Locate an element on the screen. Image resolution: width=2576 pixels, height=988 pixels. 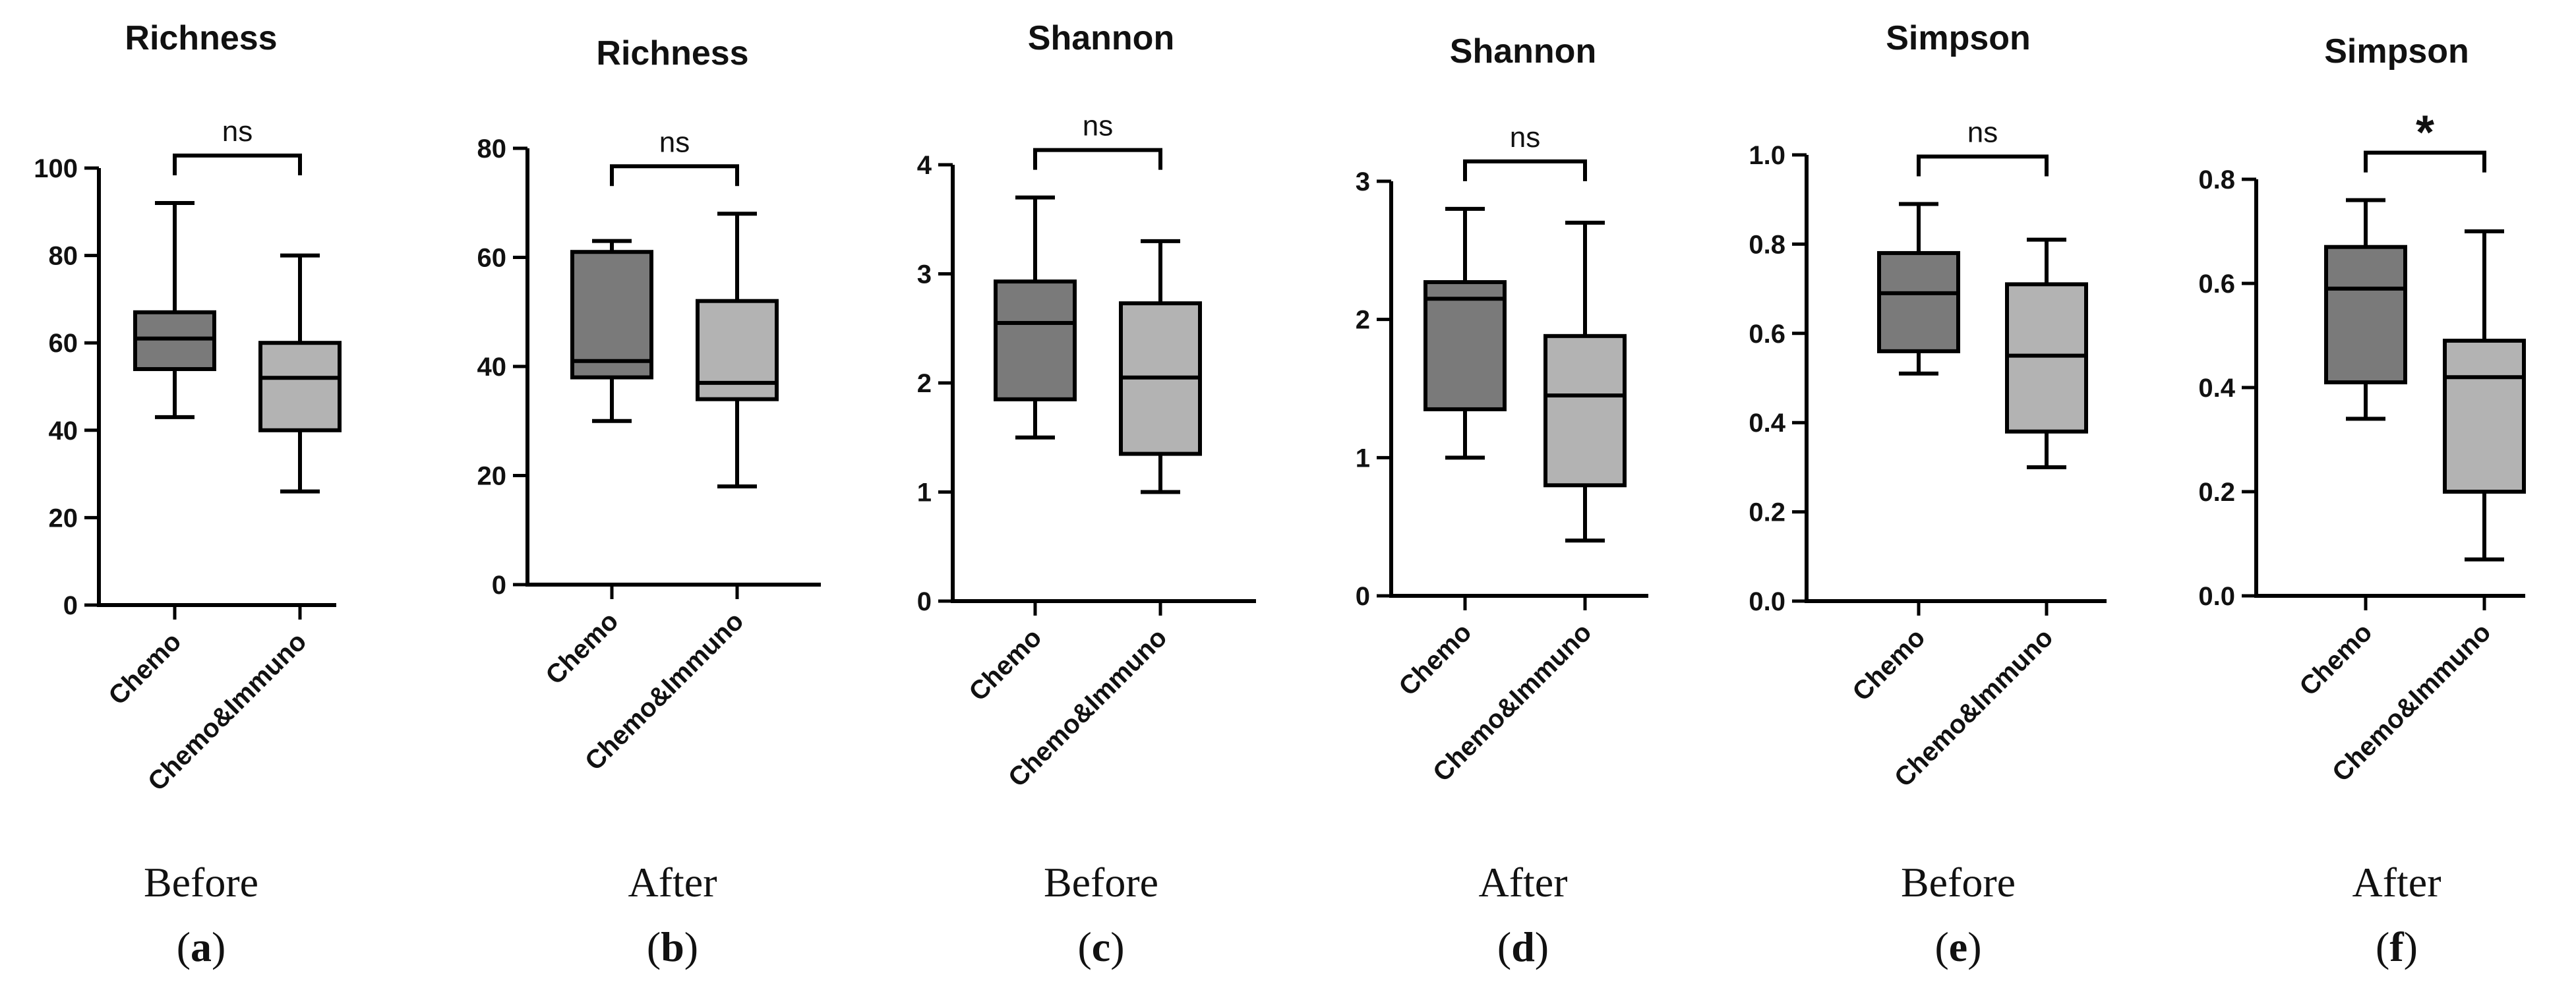
panel-label: (d) is located at coordinates (1523, 947).